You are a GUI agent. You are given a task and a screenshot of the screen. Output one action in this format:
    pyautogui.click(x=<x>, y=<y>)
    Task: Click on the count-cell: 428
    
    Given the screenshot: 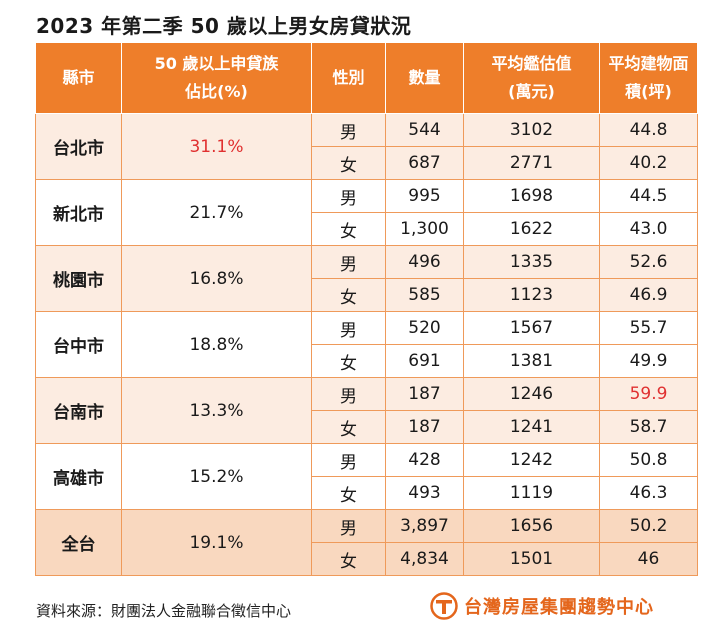 What is the action you would take?
    pyautogui.click(x=424, y=460)
    